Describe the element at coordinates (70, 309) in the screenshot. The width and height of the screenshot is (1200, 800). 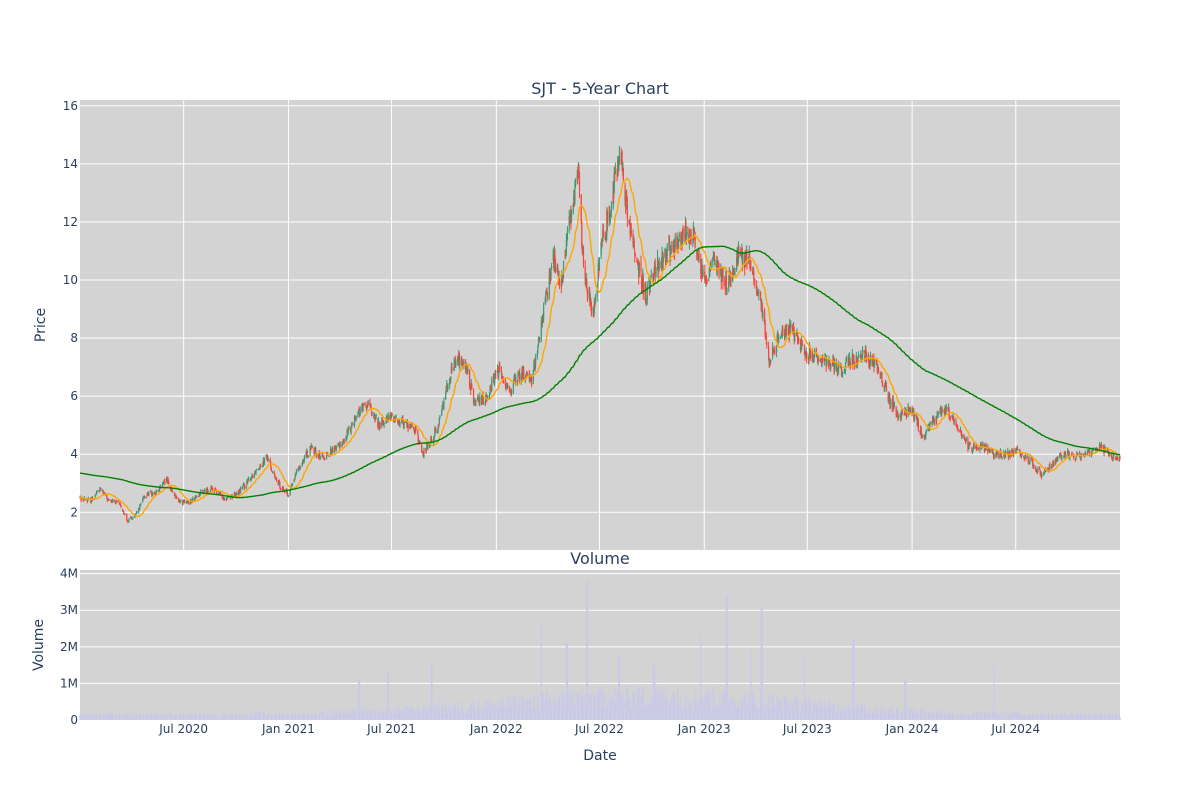
I see `price-y-tick-labels: 2 4 6 8 10 12 14 16` at that location.